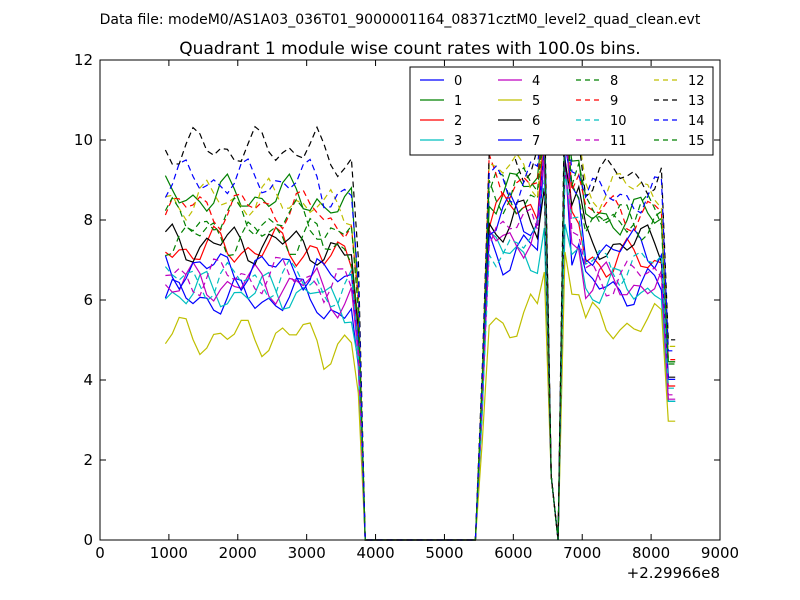 The height and width of the screenshot is (600, 800). Describe the element at coordinates (536, 141) in the screenshot. I see `legend-label-7: 7` at that location.